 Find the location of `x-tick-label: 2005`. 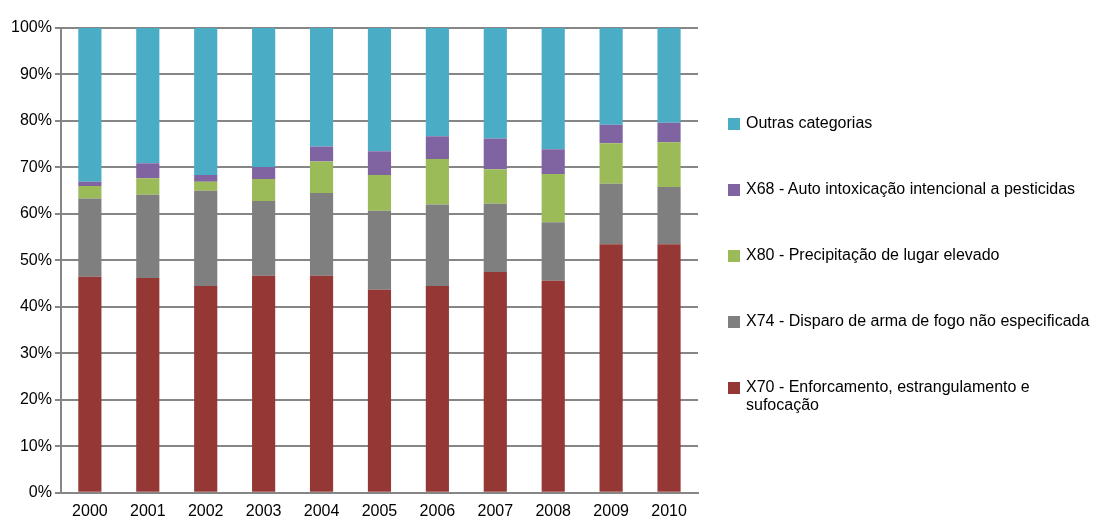

x-tick-label: 2005 is located at coordinates (379, 510).